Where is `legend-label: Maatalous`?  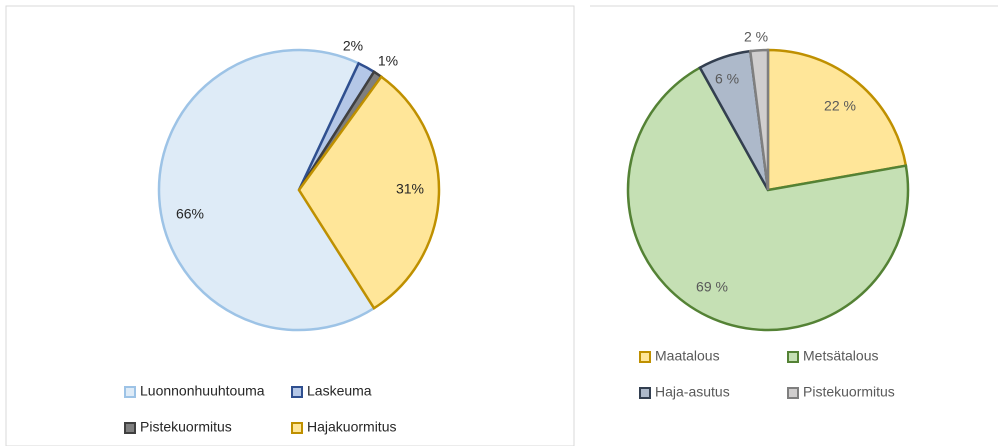
legend-label: Maatalous is located at coordinates (687, 356).